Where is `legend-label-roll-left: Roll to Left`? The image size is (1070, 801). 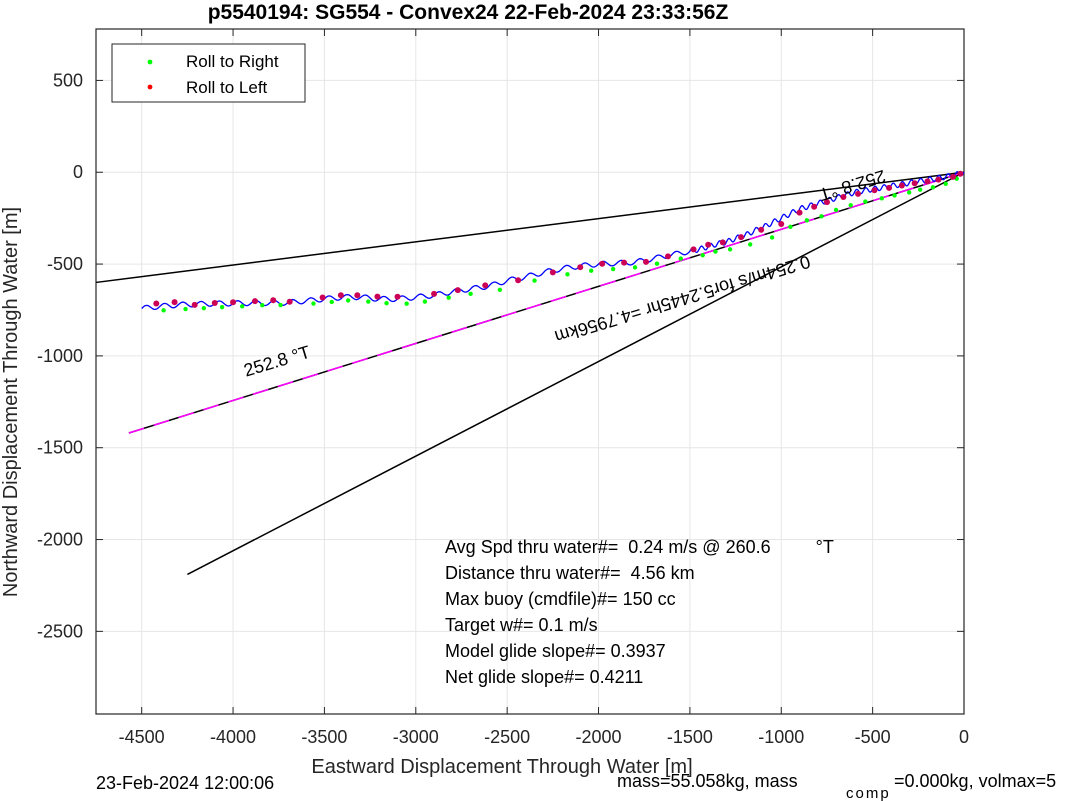
legend-label-roll-left: Roll to Left is located at coordinates (227, 87).